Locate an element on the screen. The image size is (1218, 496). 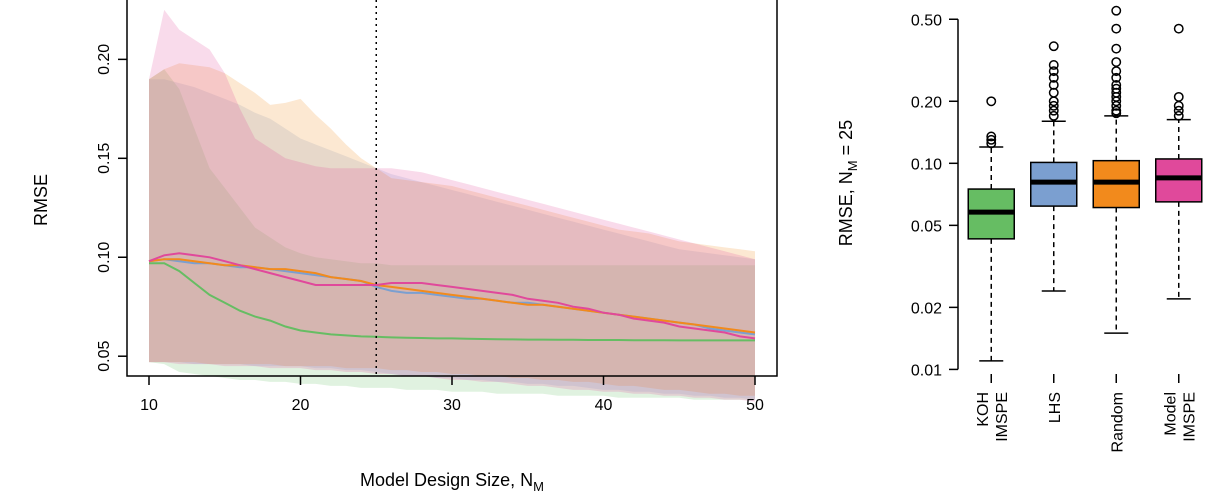
left-y-axis: 0.05 0.10 0.15 0.20 is located at coordinates (111, 208).